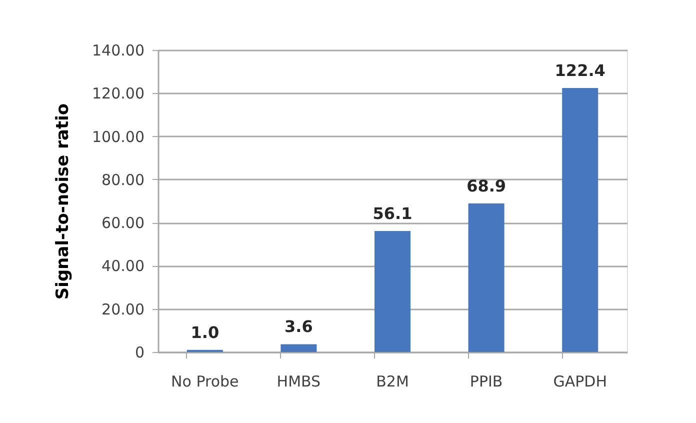 The width and height of the screenshot is (696, 423). I want to click on y-tick-label: 100.00, so click(118, 137).